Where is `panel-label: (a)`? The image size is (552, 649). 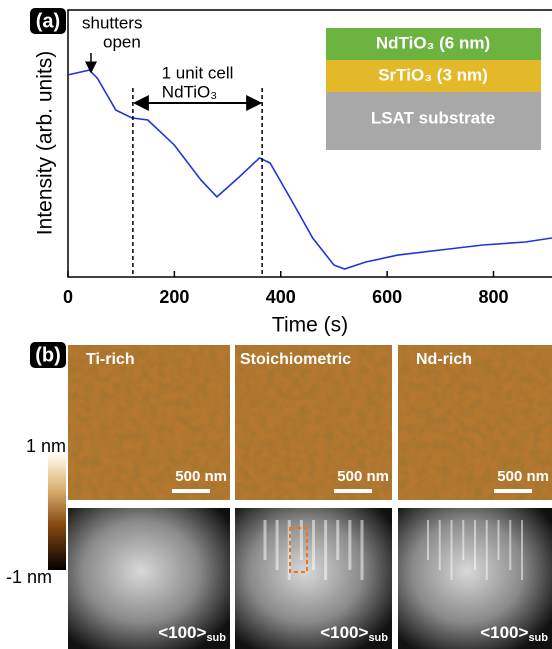
panel-label: (a) is located at coordinates (48, 21).